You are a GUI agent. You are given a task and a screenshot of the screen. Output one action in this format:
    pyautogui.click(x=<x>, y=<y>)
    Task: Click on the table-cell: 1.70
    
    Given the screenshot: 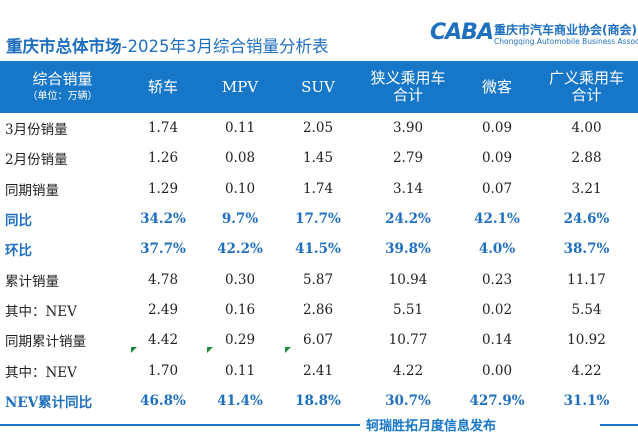 What is the action you would take?
    pyautogui.click(x=163, y=366)
    